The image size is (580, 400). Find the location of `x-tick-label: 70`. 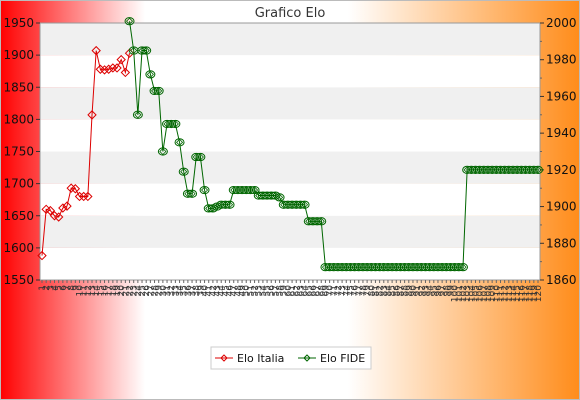

x-tick-label: 70 is located at coordinates (331, 291).